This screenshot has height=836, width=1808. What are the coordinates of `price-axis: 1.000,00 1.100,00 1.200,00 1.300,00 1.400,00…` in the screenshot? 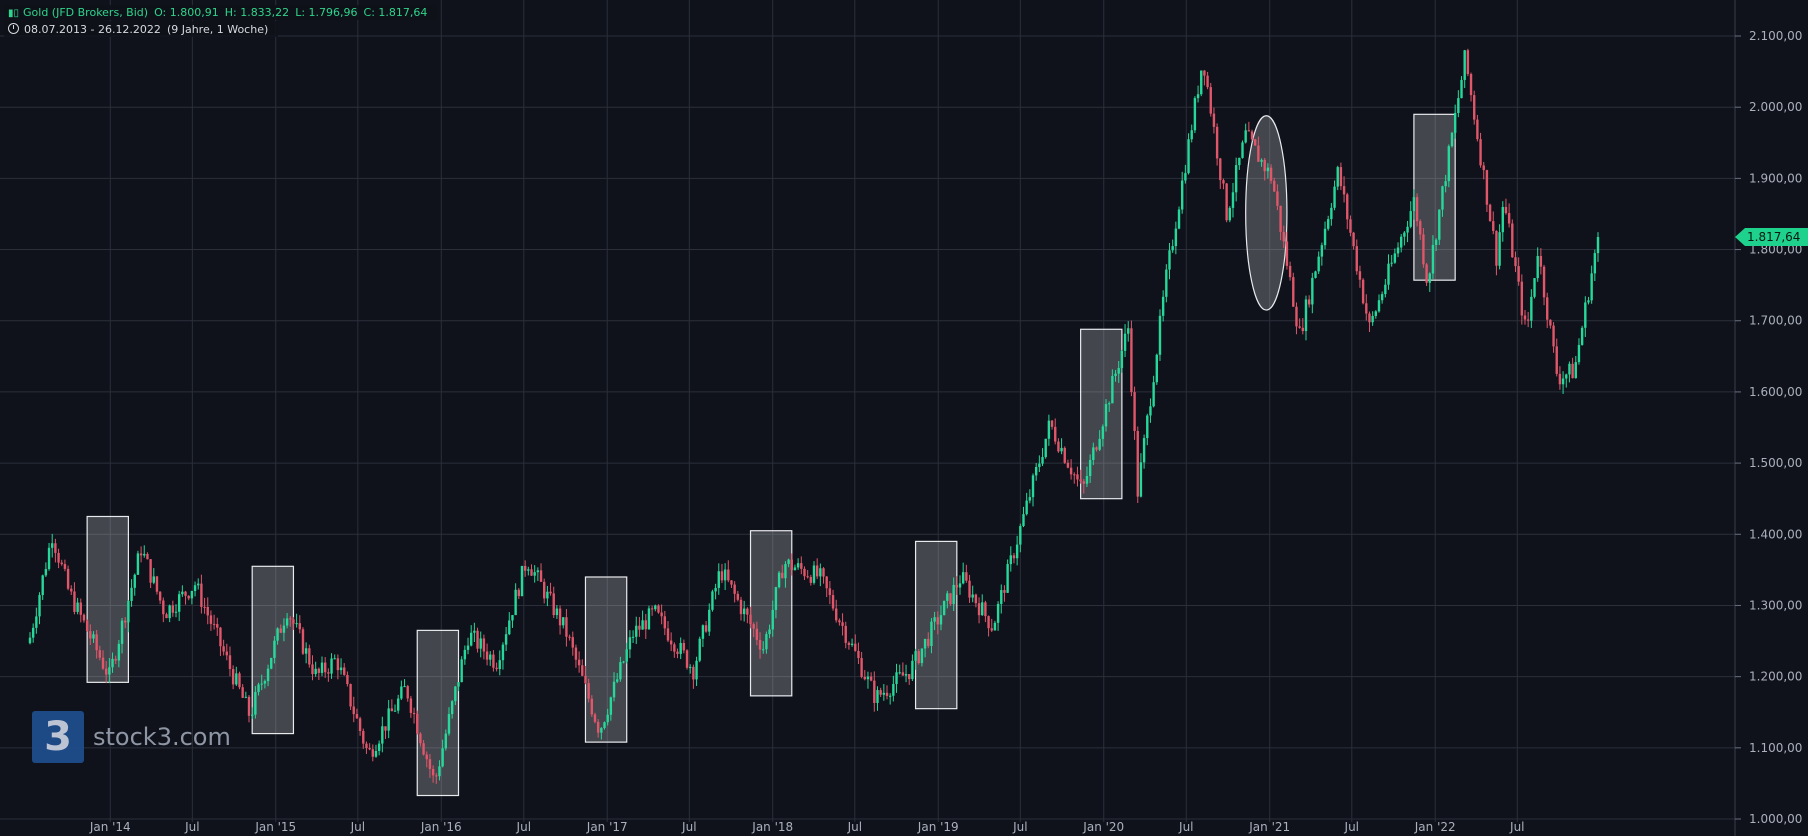 It's located at (1768, 418).